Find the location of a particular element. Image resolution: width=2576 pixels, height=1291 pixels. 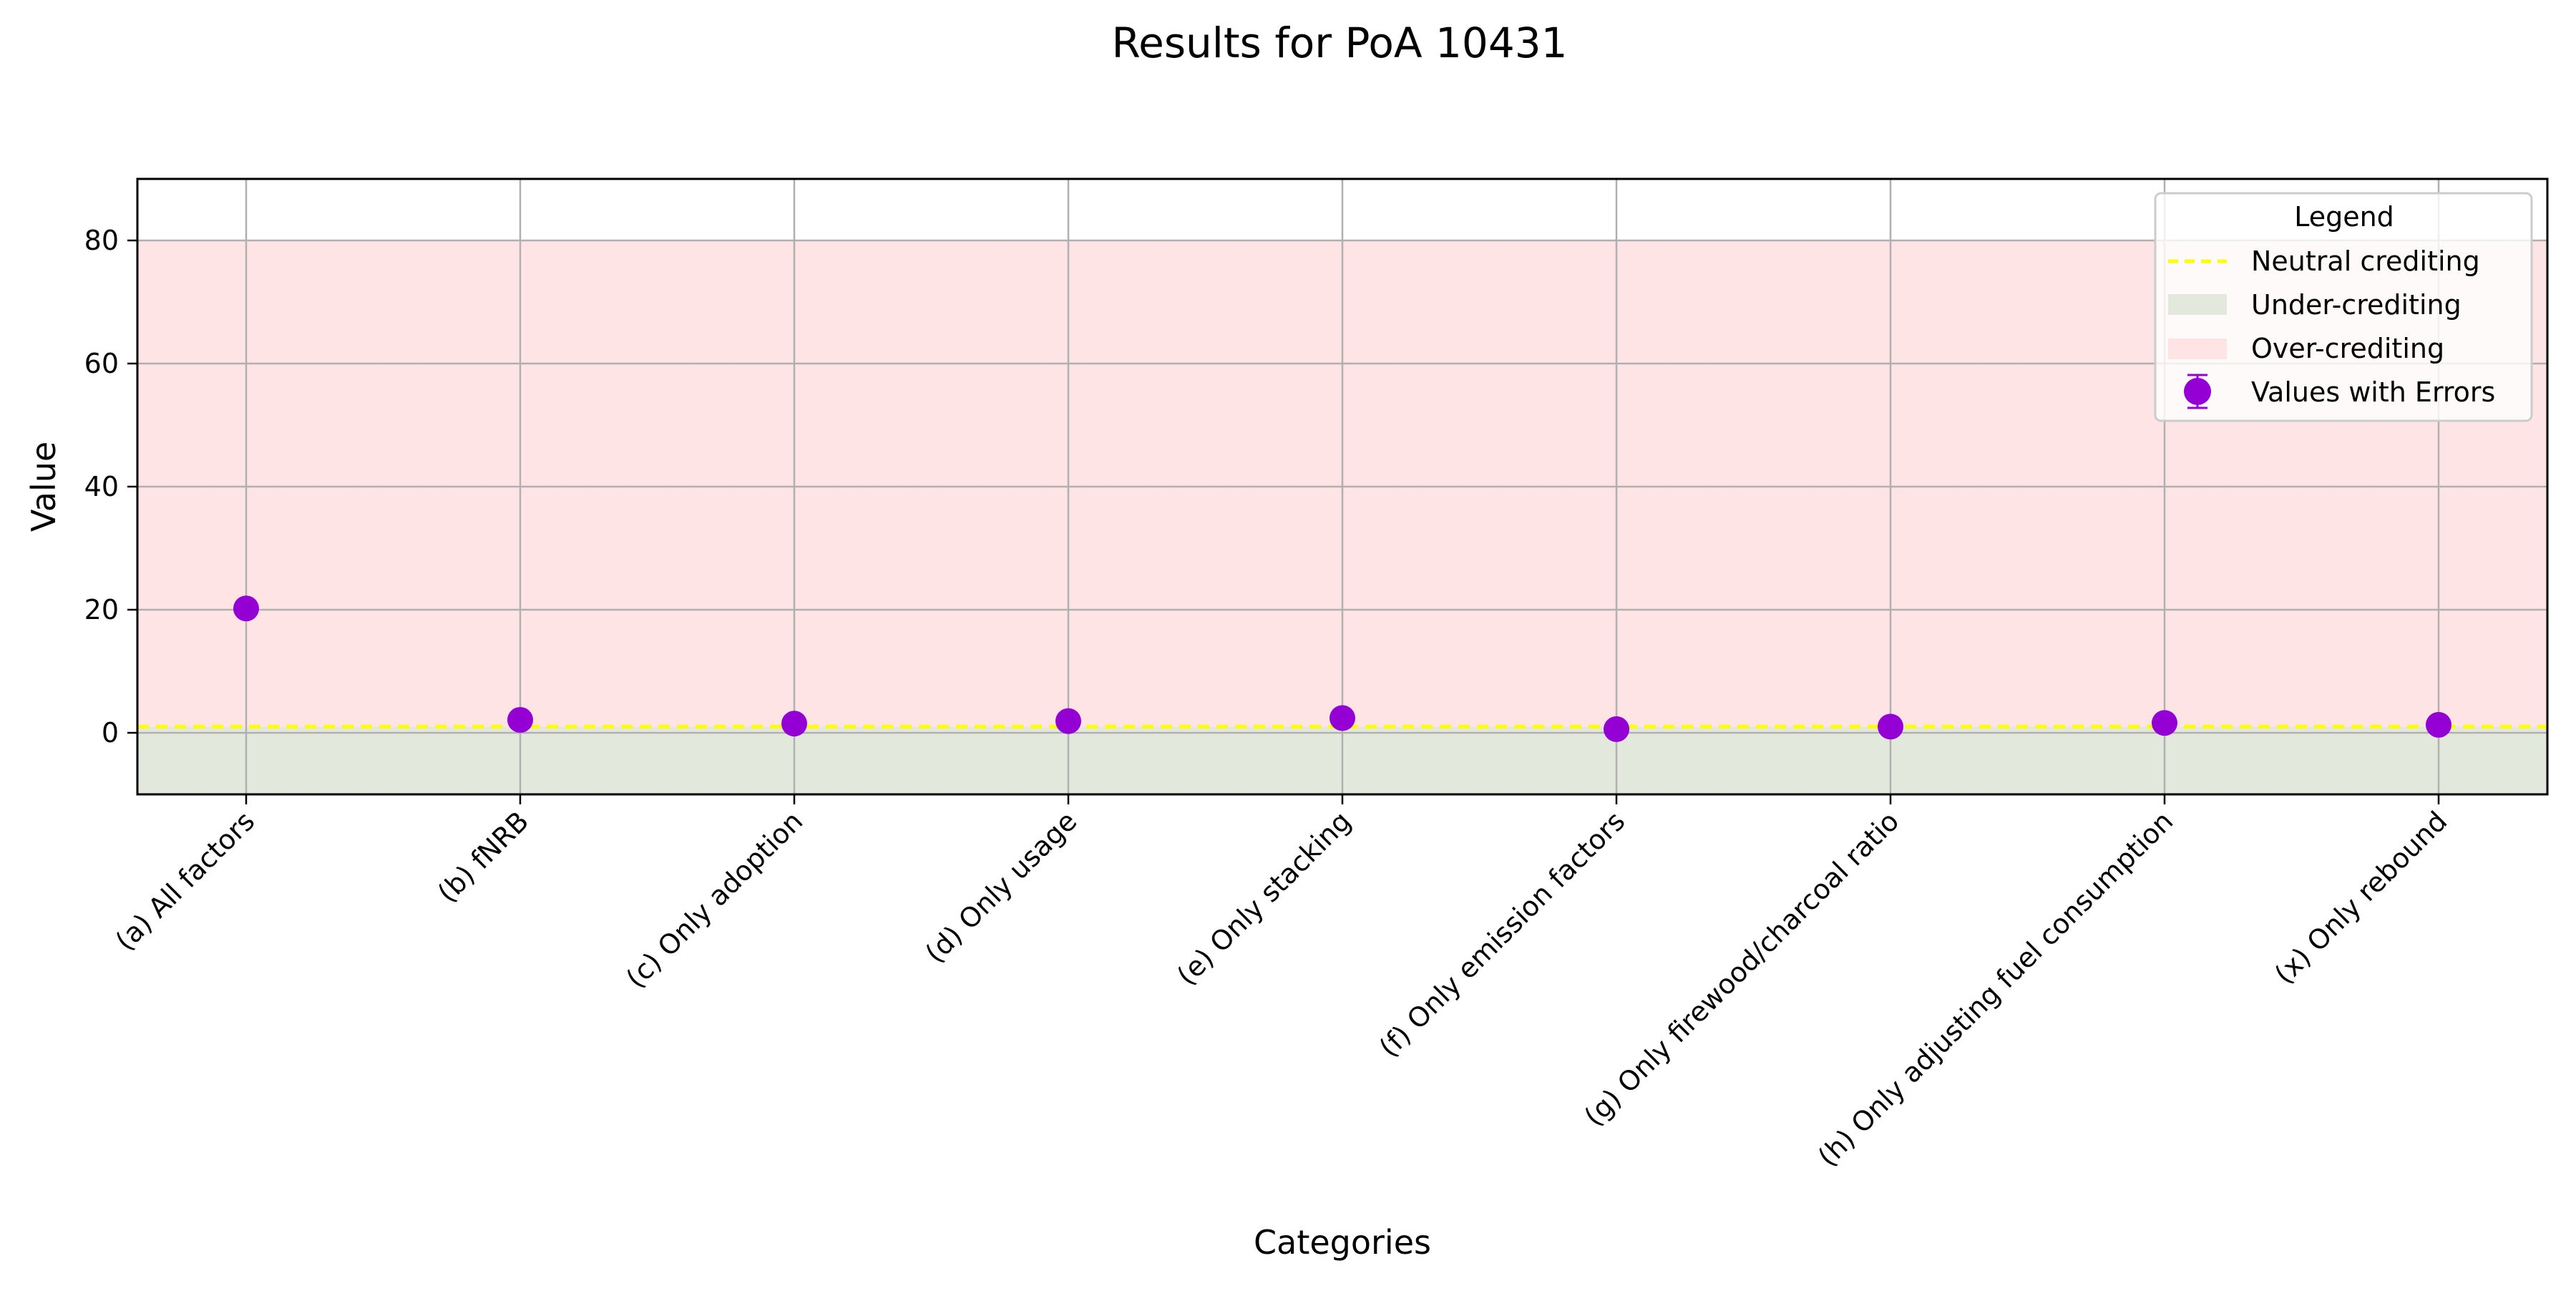

x-tick-label: (b) fNRB is located at coordinates (483, 856).